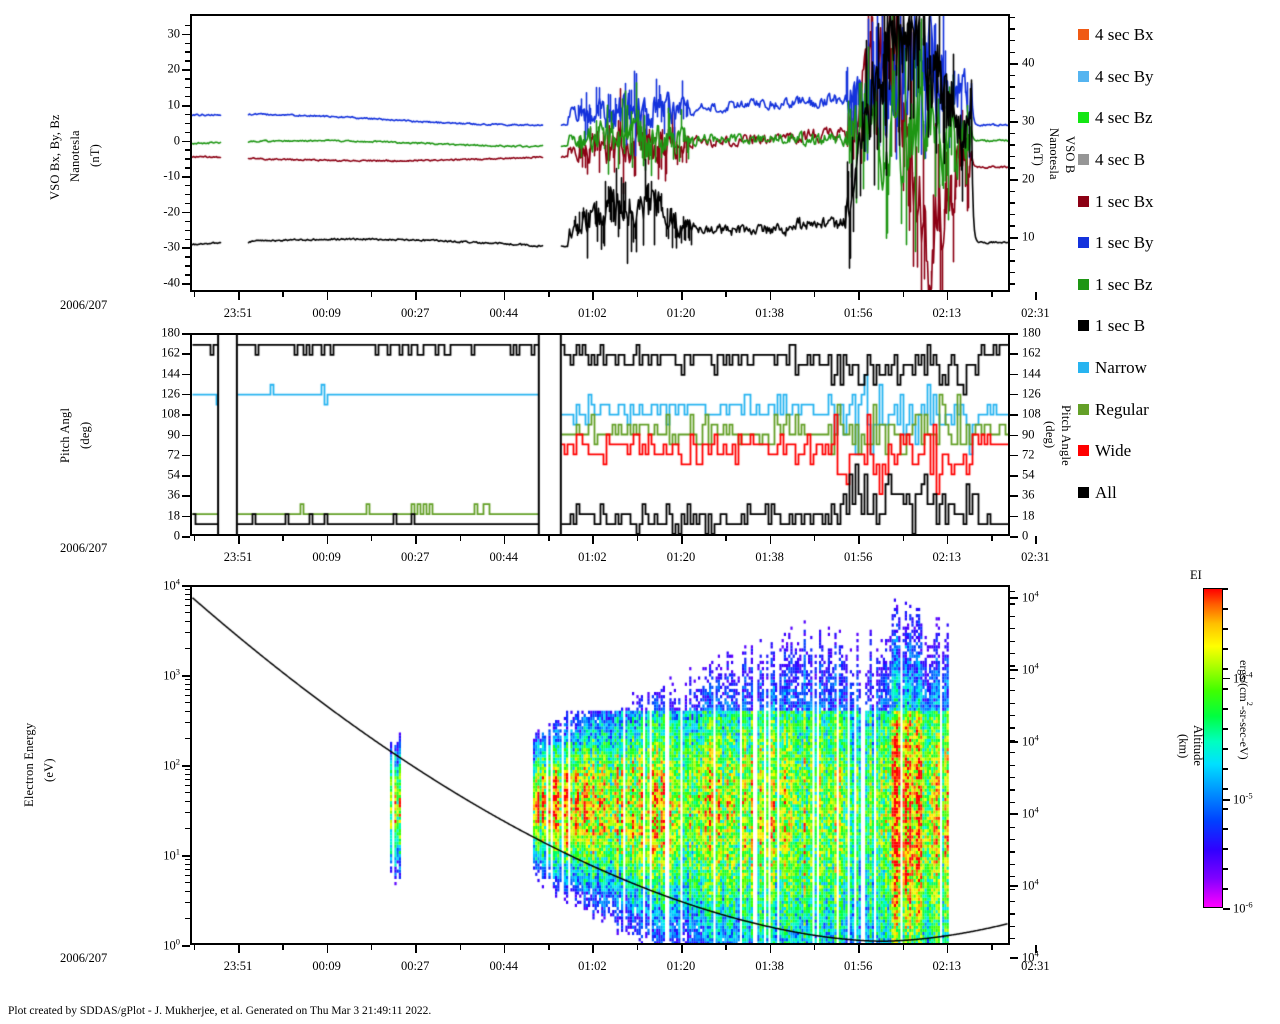 This screenshot has width=1280, height=1024. Describe the element at coordinates (1153, 285) in the screenshot. I see `legend-item-1-sec-bz: 1 sec Bz` at that location.